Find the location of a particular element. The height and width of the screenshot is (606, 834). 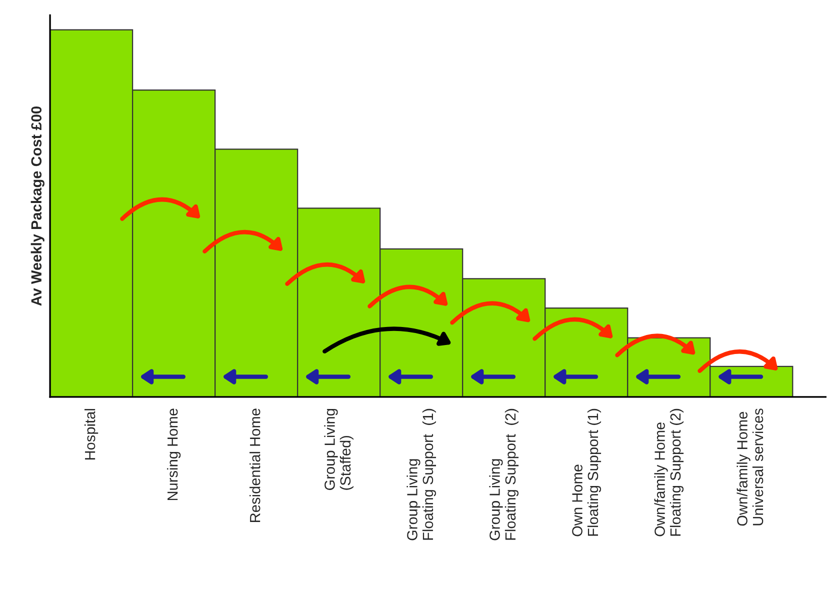

x-tick-label: Group Living (Staffed) is located at coordinates (339, 449).